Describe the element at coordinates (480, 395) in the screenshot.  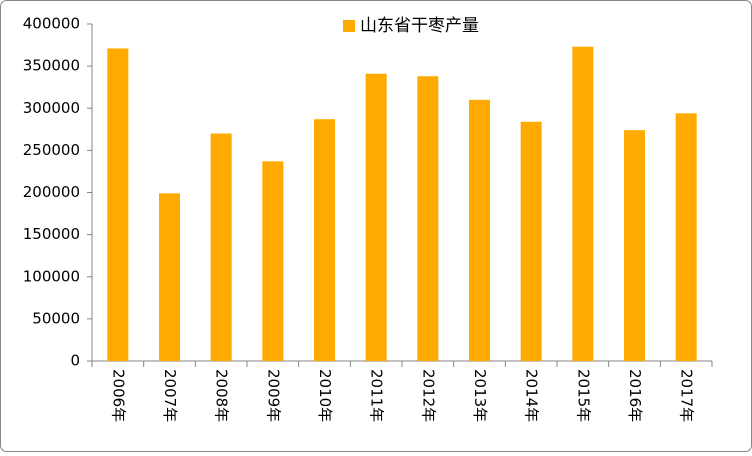
I see `x-tick-label: 2013年` at that location.